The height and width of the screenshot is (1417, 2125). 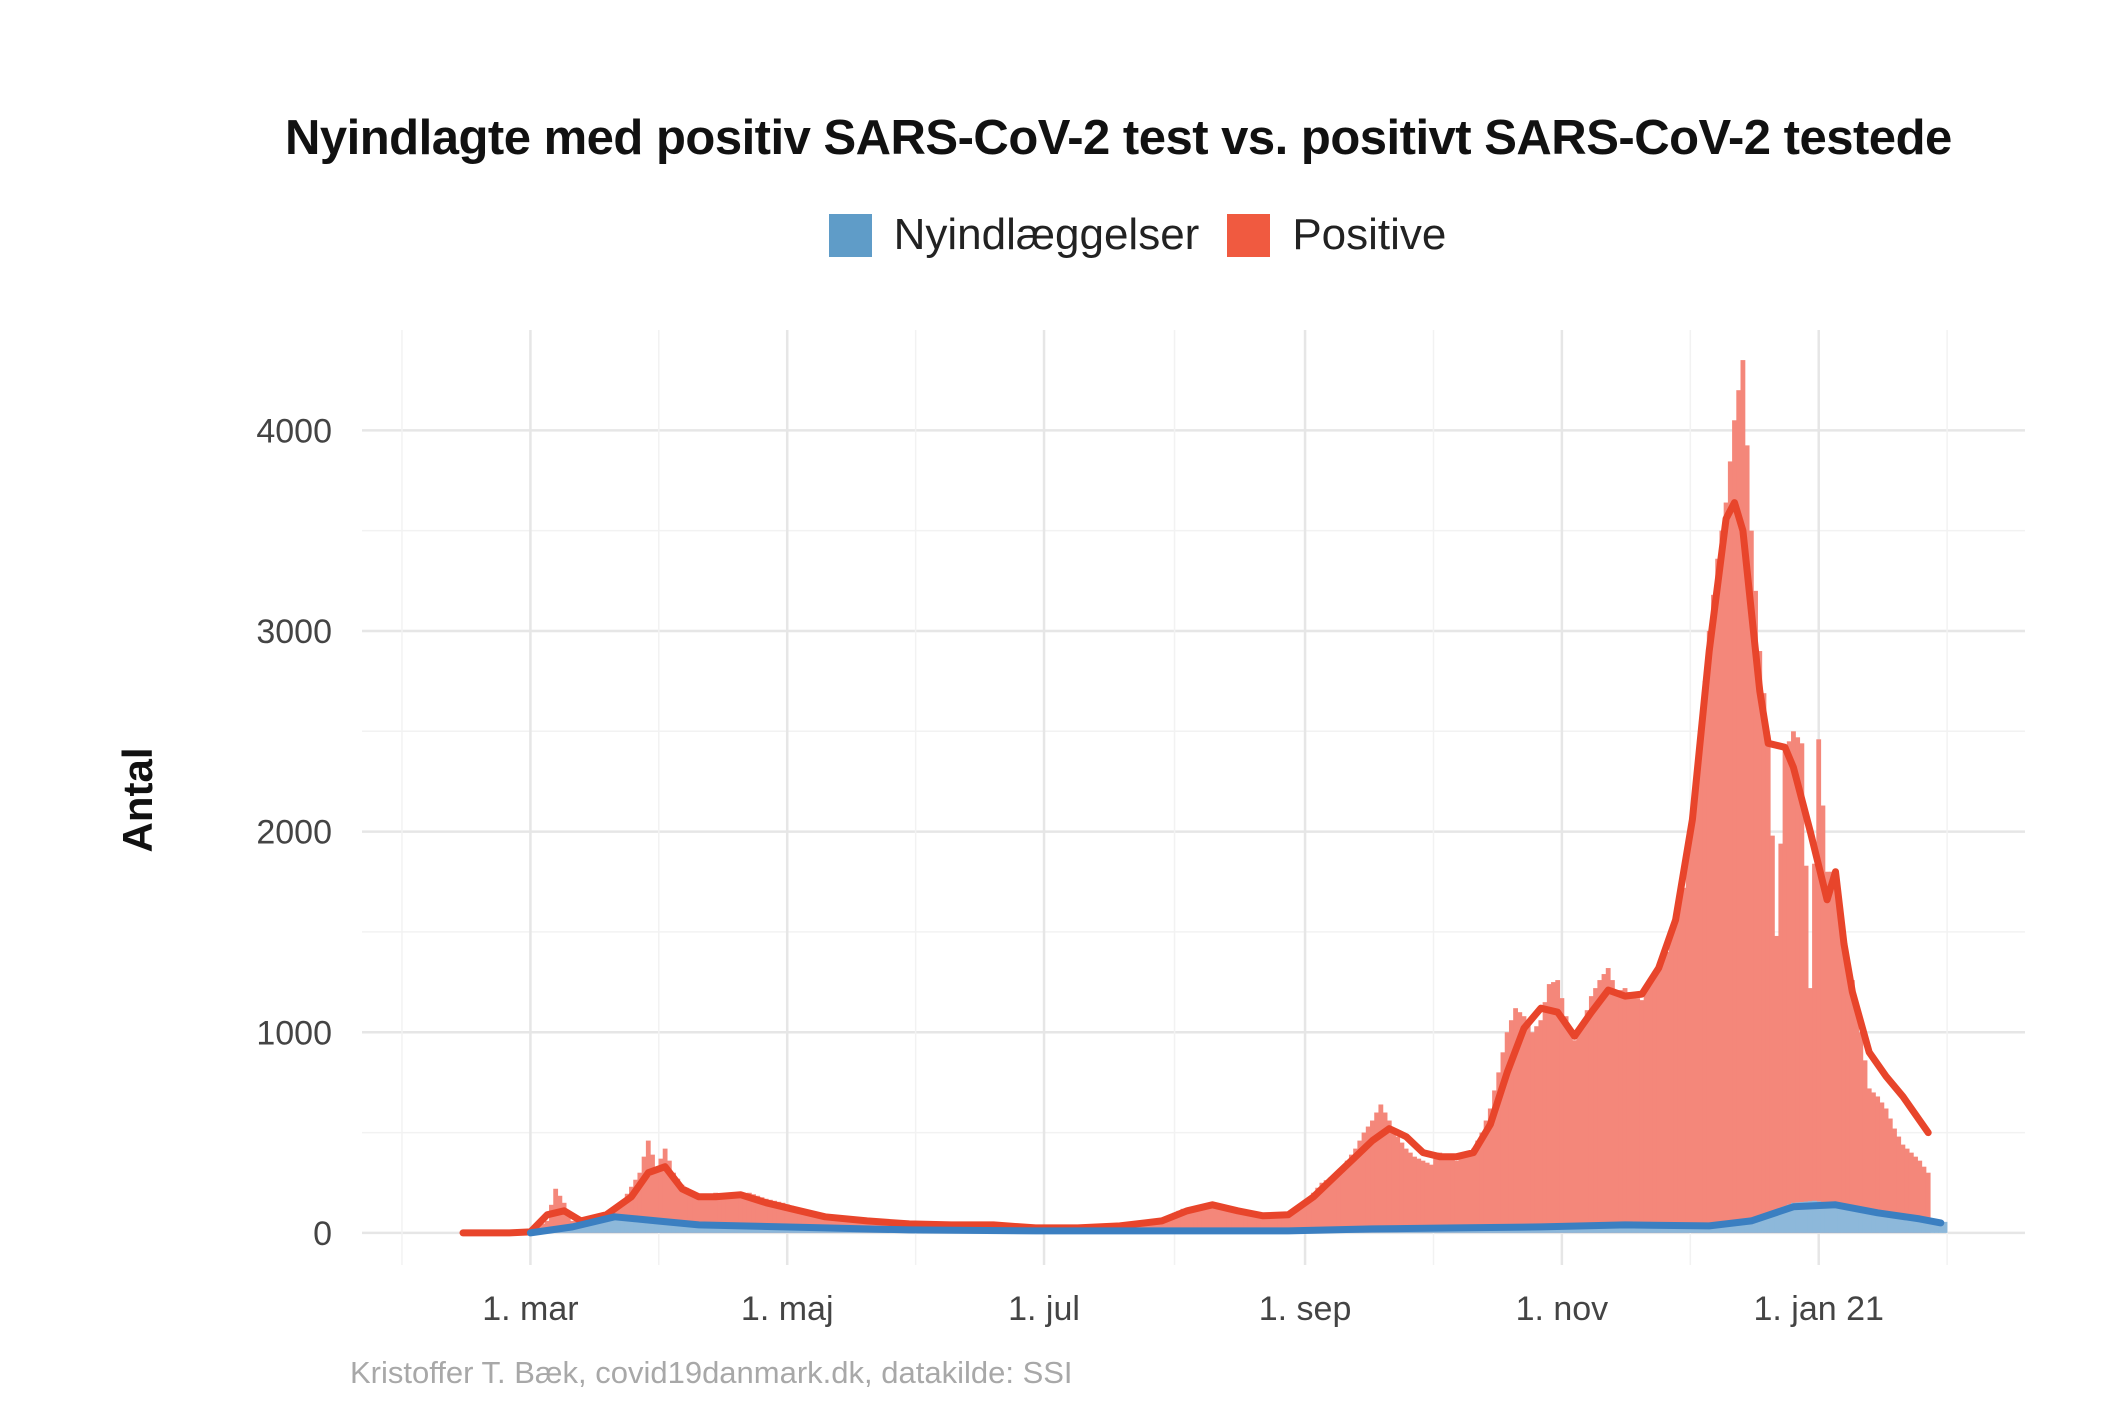 I want to click on legend-item-nyindlaeggelser: Nyindlæggelser, so click(x=1013, y=235).